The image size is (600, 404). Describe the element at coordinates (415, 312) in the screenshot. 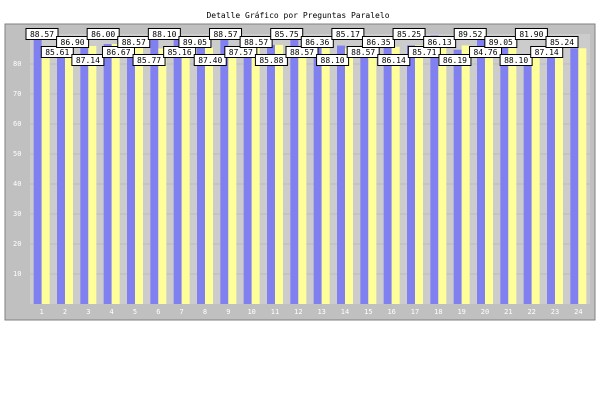

I see `x-tick-label: 17` at that location.